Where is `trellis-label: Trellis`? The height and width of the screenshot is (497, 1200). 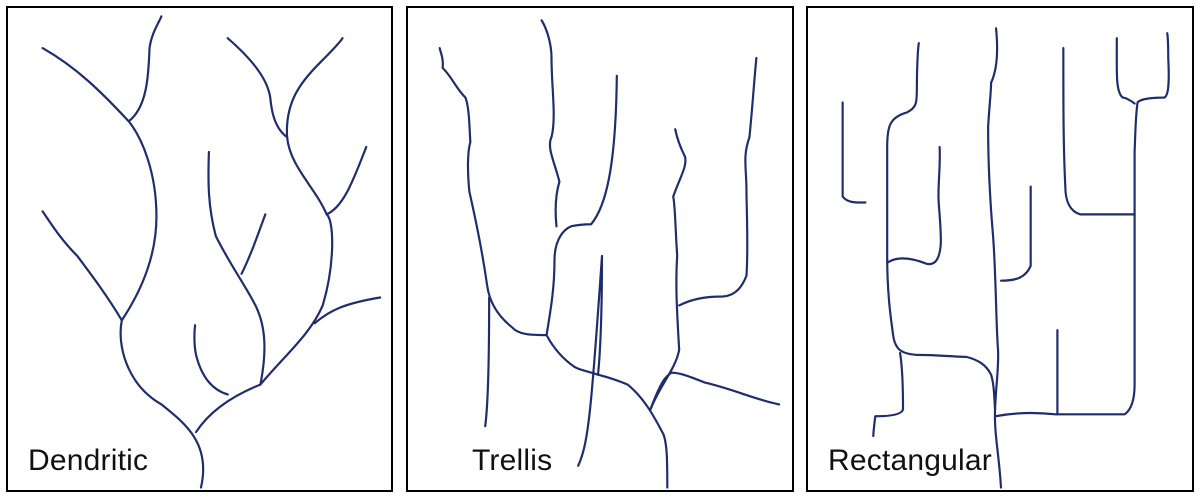
trellis-label: Trellis is located at coordinates (512, 460).